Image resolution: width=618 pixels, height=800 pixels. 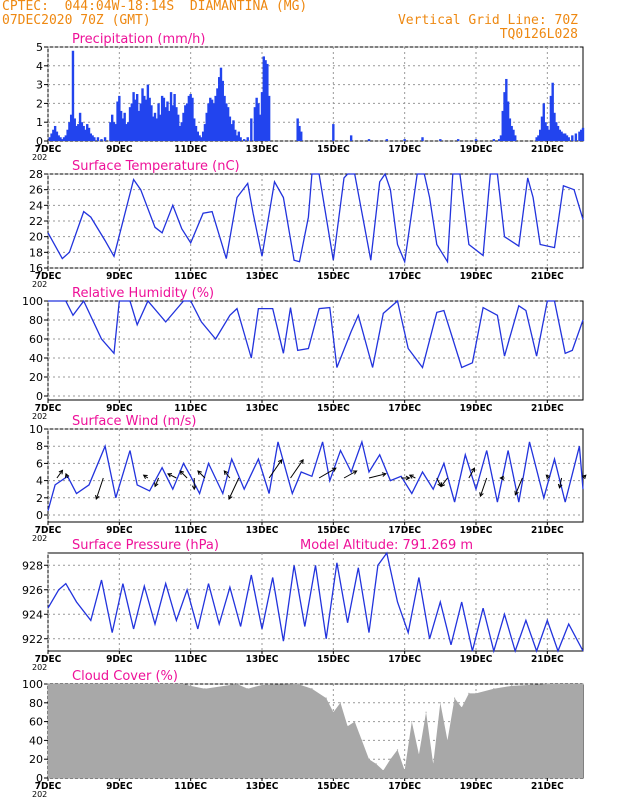 I want to click on panel-2-year-fragment: 202, so click(x=39, y=284).